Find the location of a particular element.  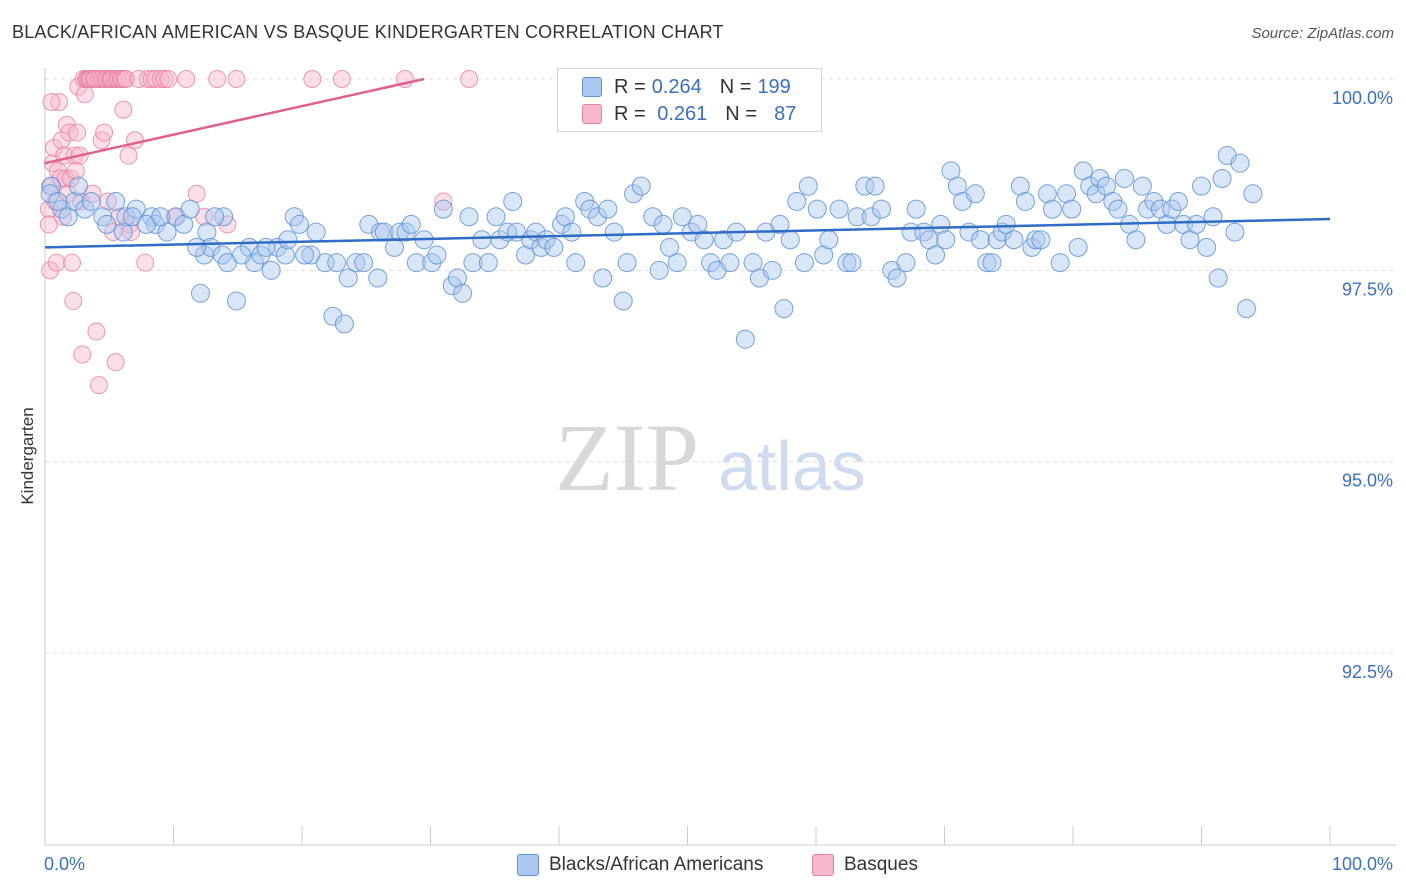

legend-n-value: 199 is located at coordinates (774, 86).